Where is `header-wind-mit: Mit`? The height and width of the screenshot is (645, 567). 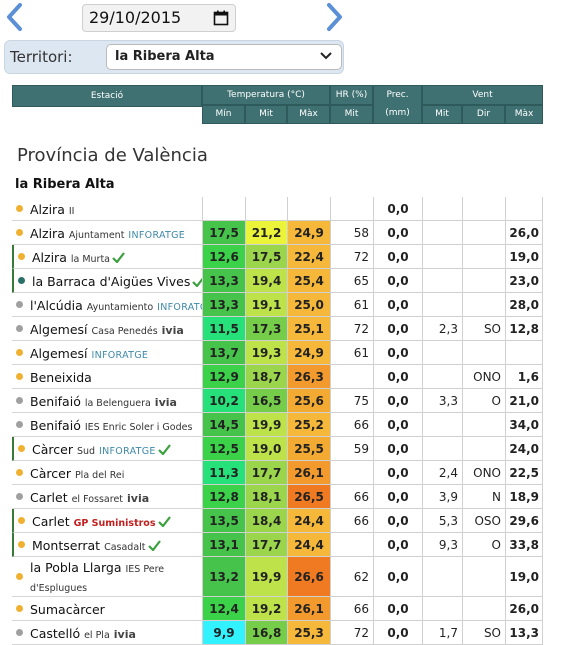
header-wind-mit: Mit is located at coordinates (442, 114).